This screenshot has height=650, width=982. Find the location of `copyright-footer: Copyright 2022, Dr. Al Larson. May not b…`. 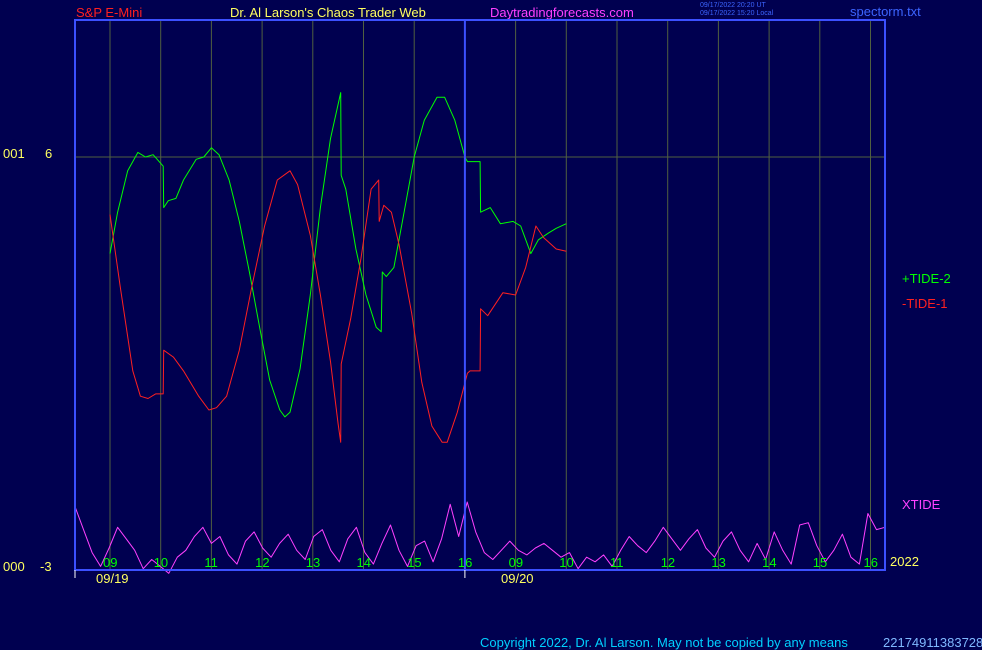

copyright-footer: Copyright 2022, Dr. Al Larson. May not b… is located at coordinates (664, 642).